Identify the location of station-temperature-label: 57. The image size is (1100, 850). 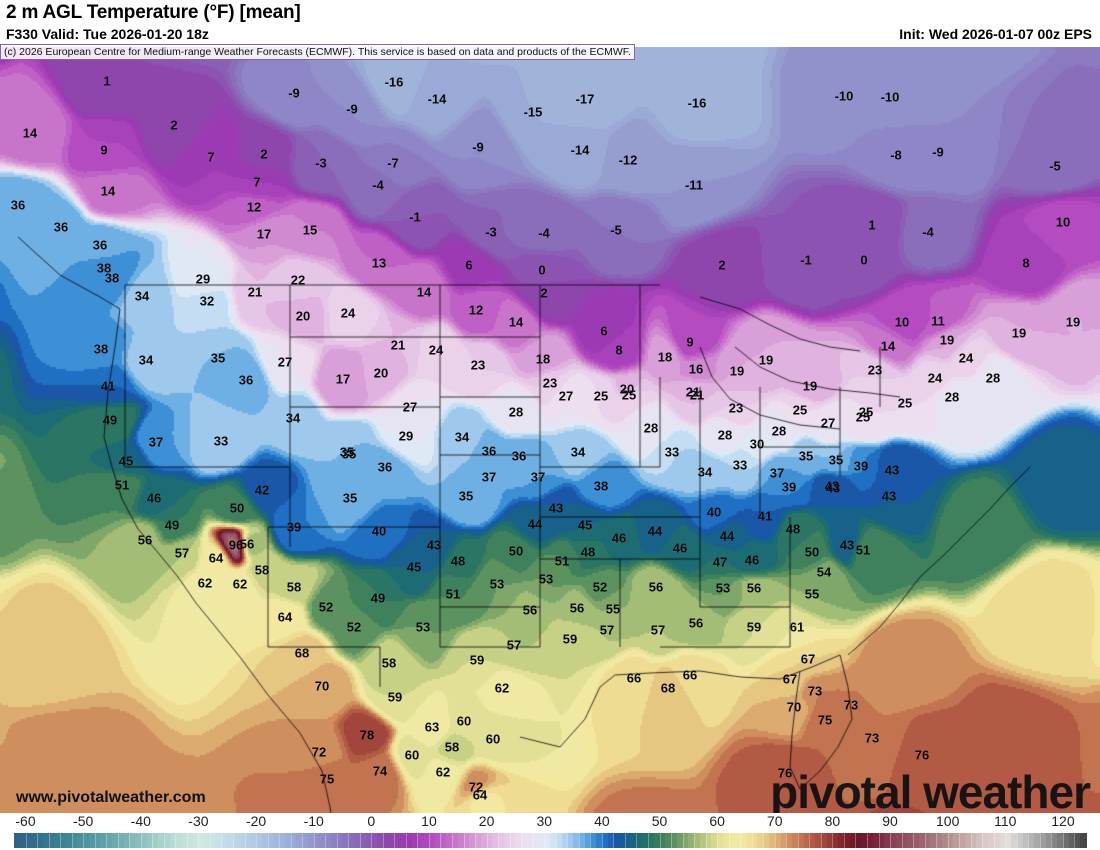
(514, 645).